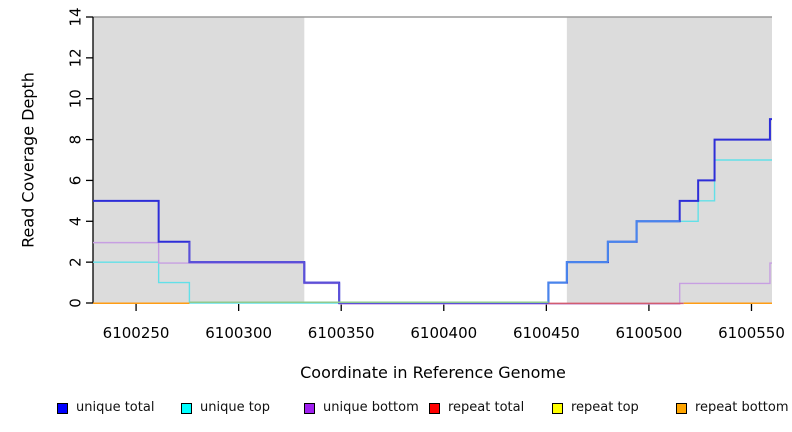 This screenshot has width=792, height=432. What do you see at coordinates (76, 181) in the screenshot?
I see `y-tick-label: 6` at bounding box center [76, 181].